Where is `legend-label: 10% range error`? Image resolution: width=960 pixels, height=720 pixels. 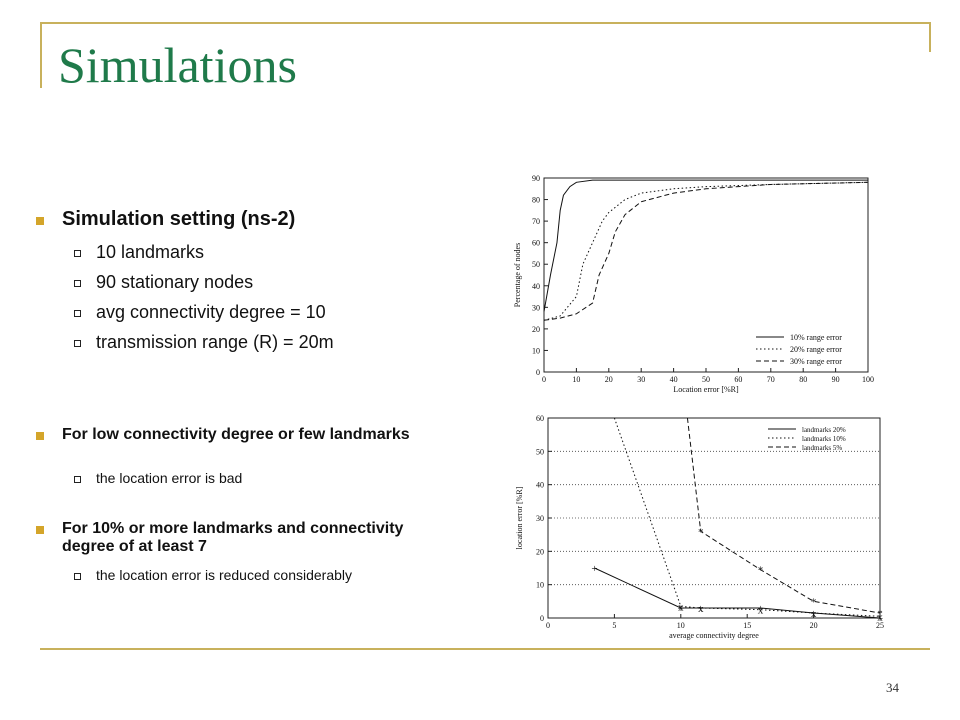
legend-label: 10% range error is located at coordinates (816, 337).